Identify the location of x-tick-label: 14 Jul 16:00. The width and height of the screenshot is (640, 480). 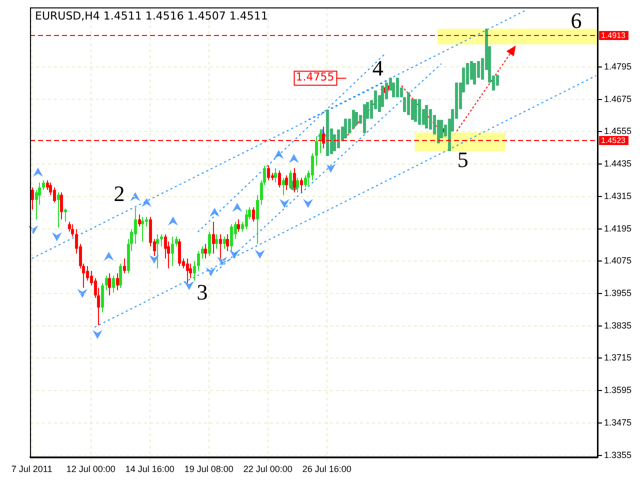
(149, 469).